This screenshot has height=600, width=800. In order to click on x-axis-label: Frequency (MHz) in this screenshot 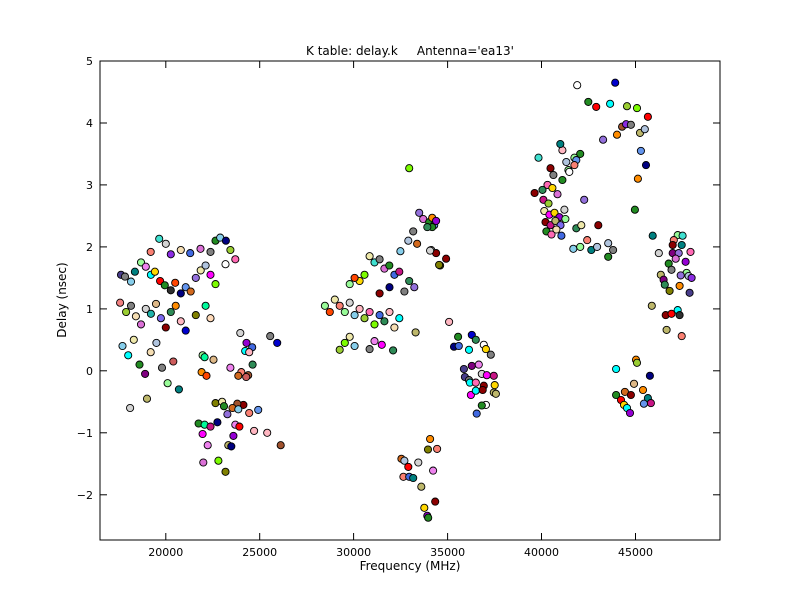, I will do `click(410, 566)`.